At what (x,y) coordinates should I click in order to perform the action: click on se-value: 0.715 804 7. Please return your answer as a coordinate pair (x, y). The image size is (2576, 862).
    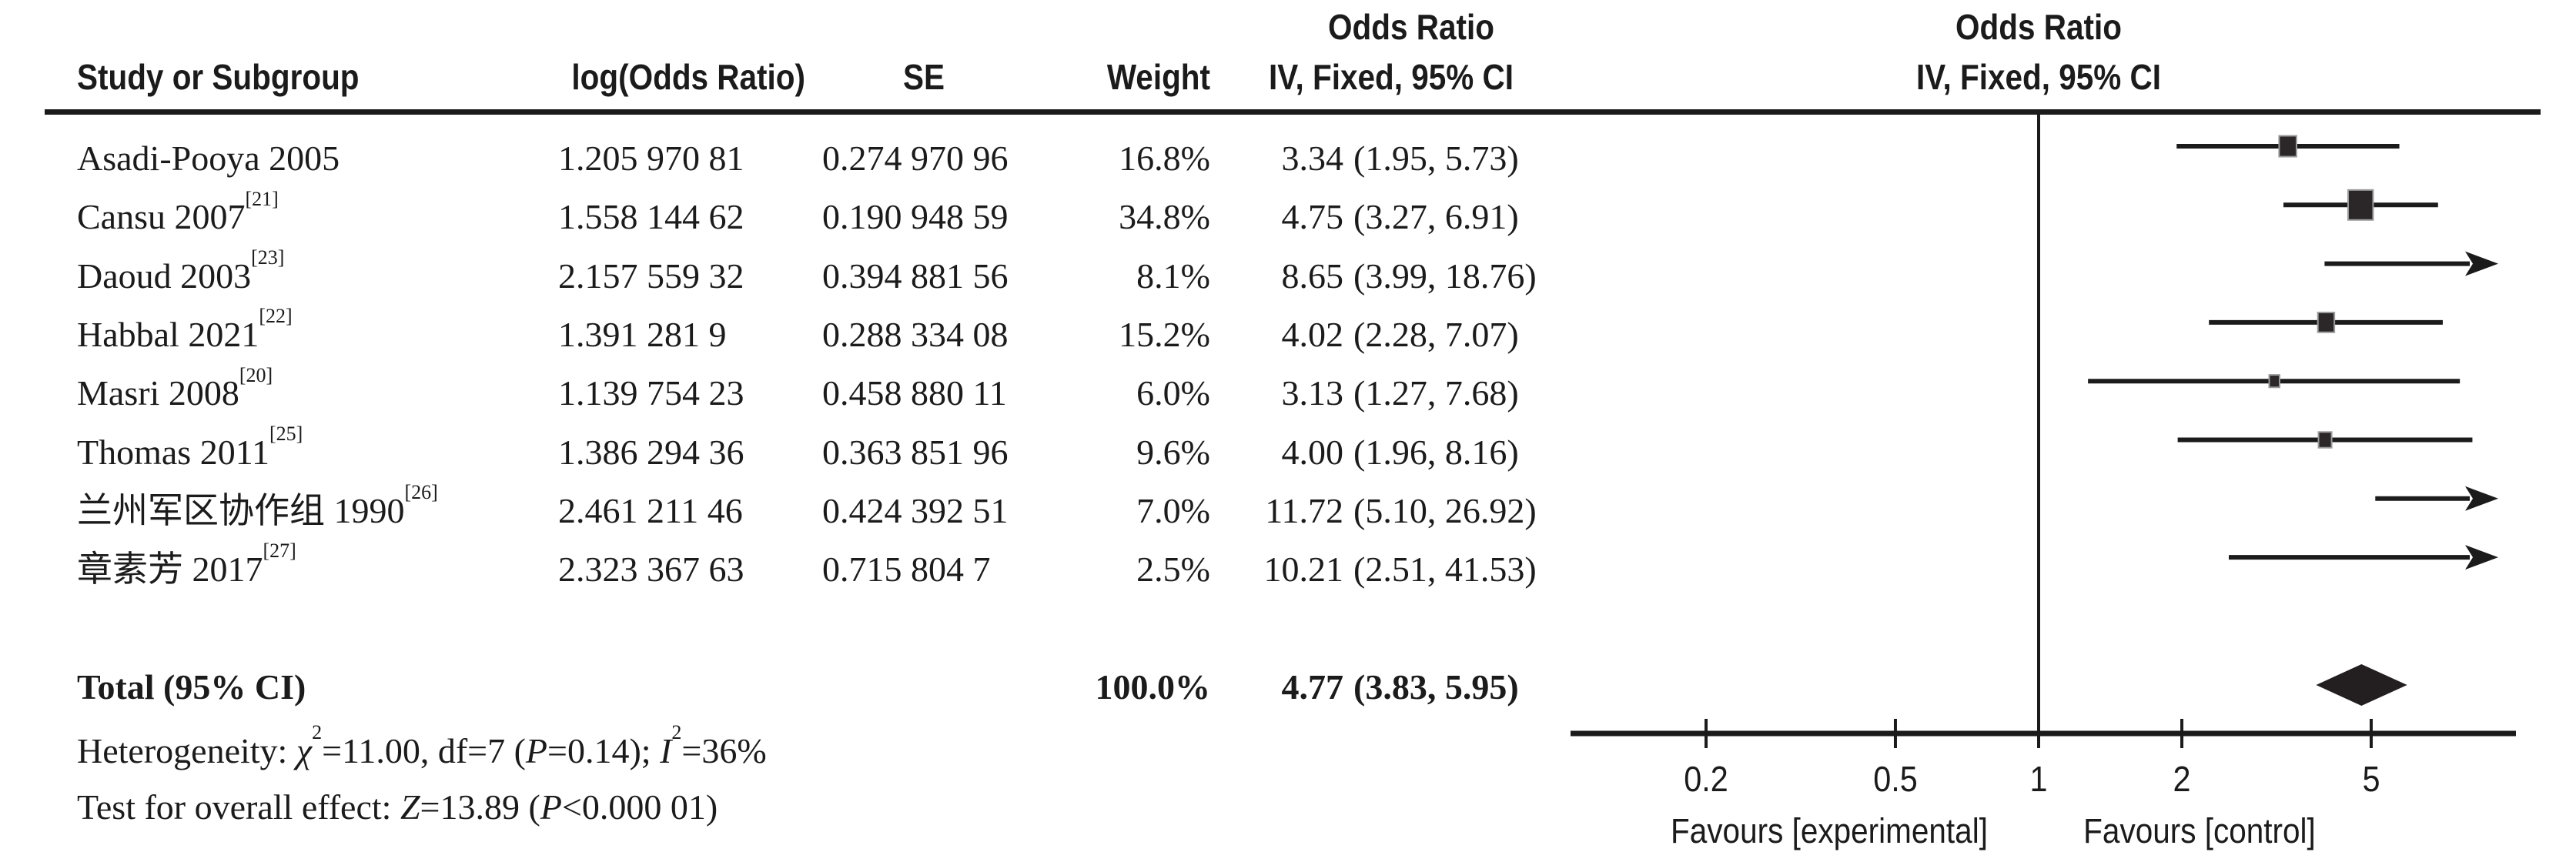
    Looking at the image, I should click on (906, 570).